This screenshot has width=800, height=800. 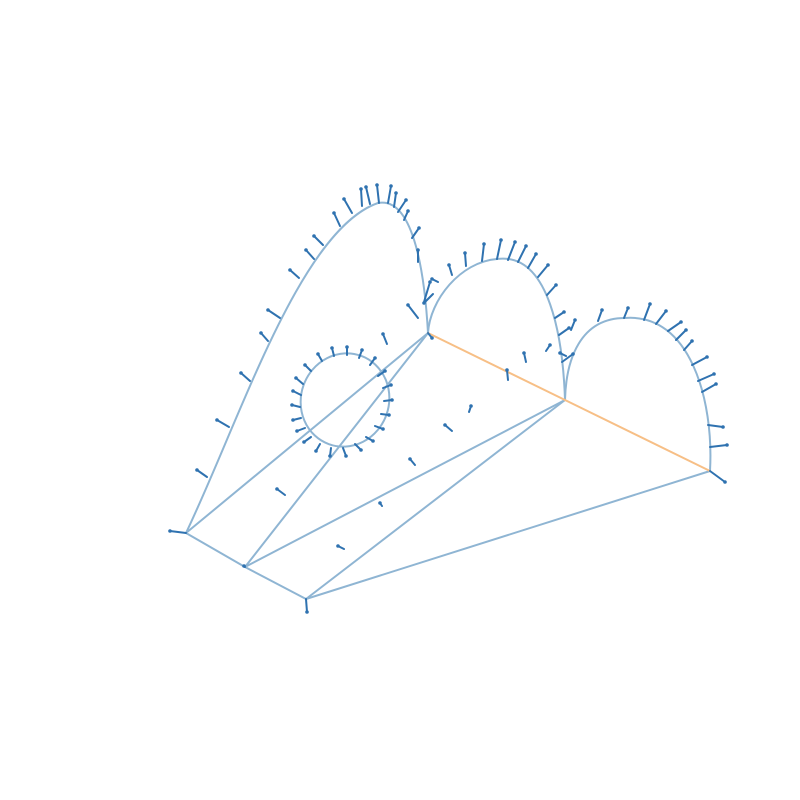 I want to click on base-front-edge, so click(x=508, y=535).